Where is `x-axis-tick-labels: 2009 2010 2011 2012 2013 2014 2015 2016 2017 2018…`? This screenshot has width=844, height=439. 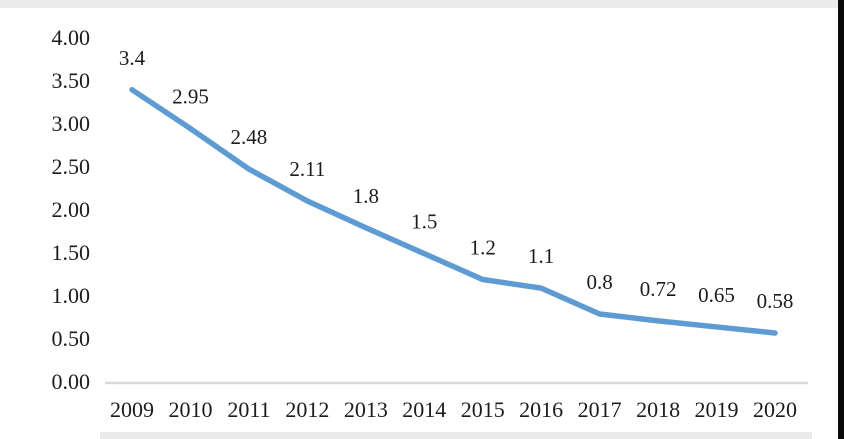 x-axis-tick-labels: 2009 2010 2011 2012 2013 2014 2015 2016 2017 2018… is located at coordinates (453, 409).